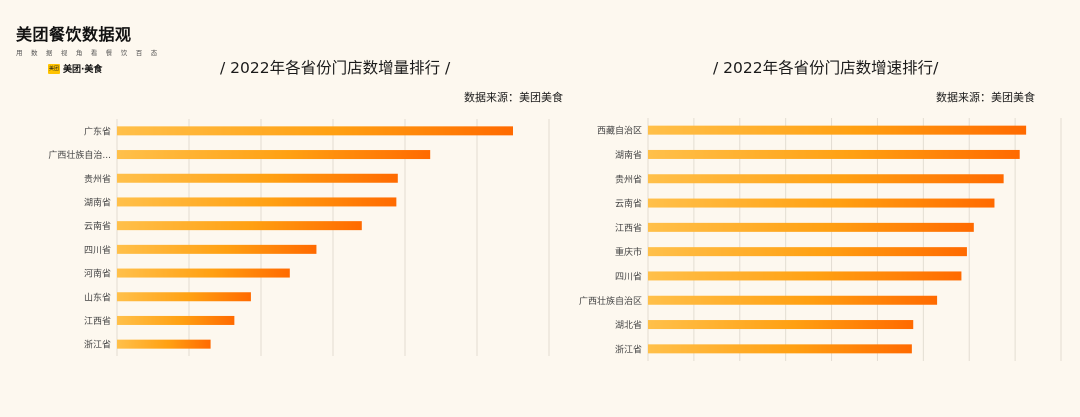 Image resolution: width=1080 pixels, height=417 pixels. Describe the element at coordinates (628, 252) in the screenshot. I see `category-label: 重庆市` at that location.